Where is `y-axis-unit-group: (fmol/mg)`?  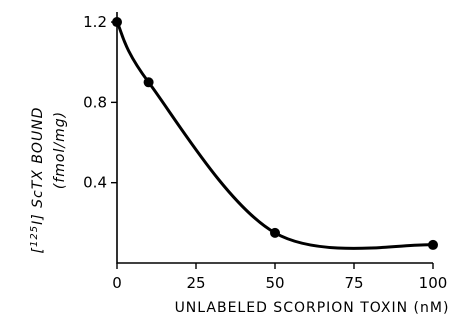 y-axis-unit-group: (fmol/mg) is located at coordinates (60, 150).